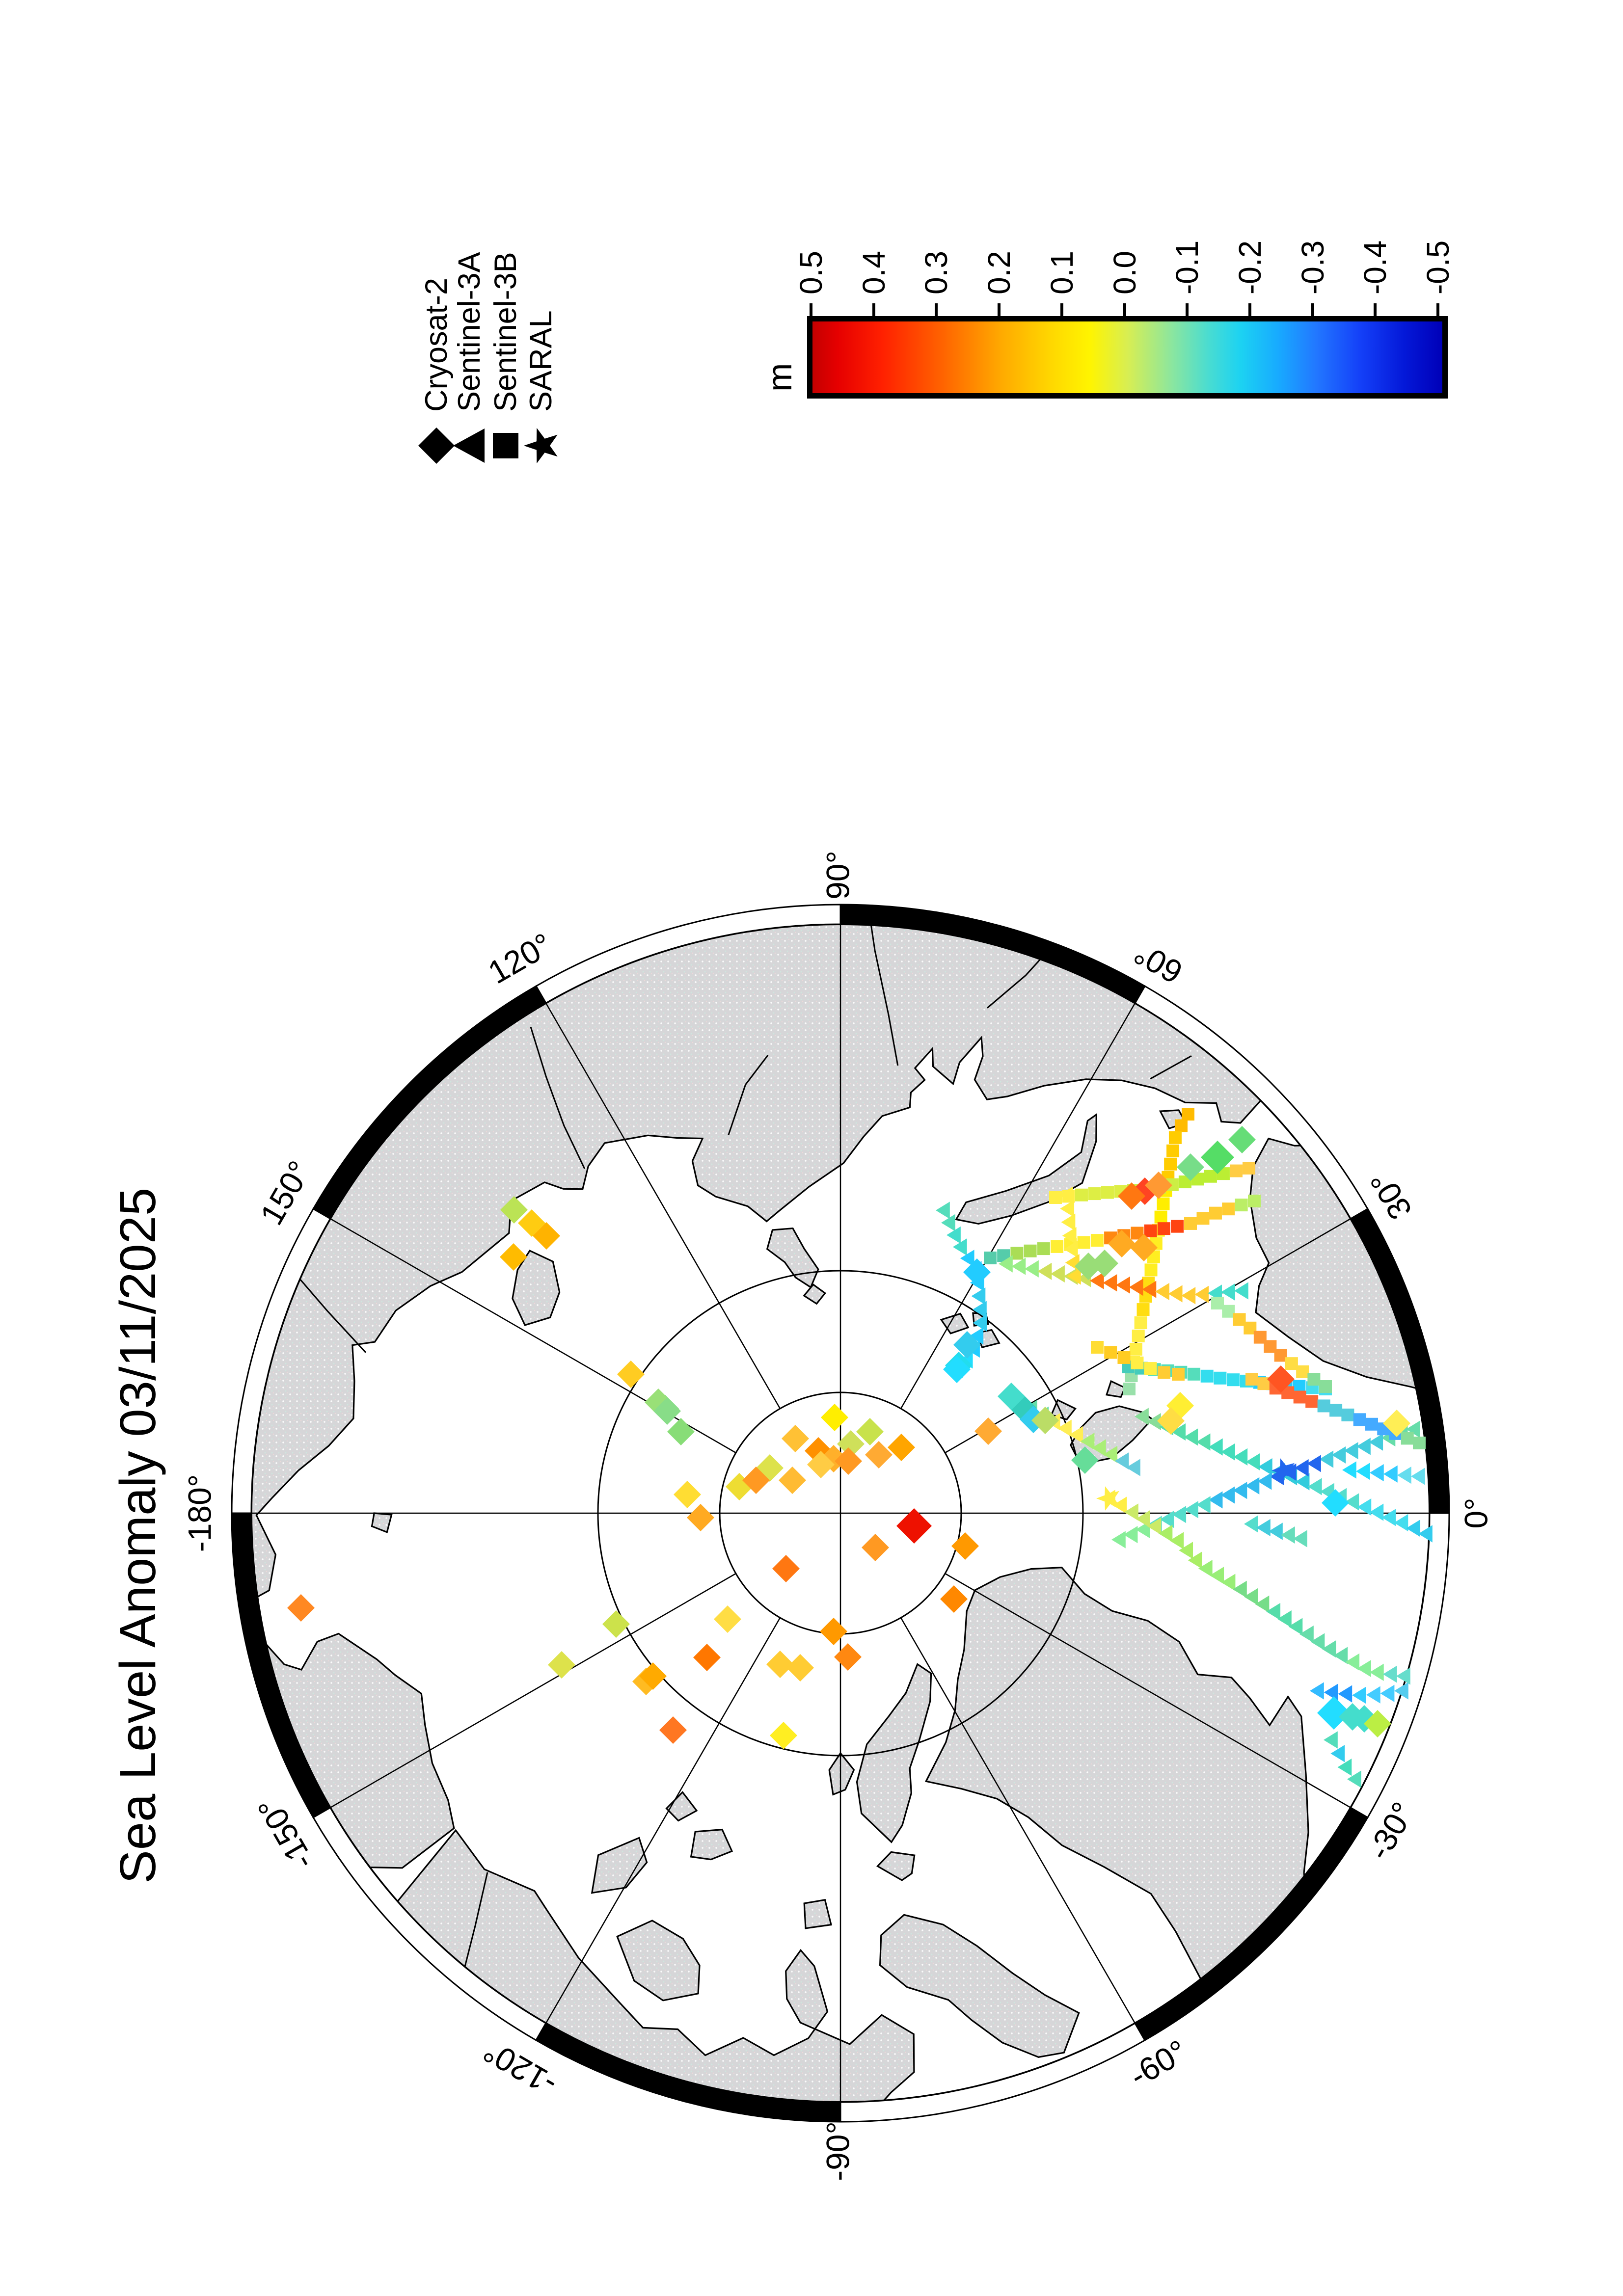 This screenshot has width=1623, height=2296. What do you see at coordinates (1250, 267) in the screenshot?
I see `colorbar-tick-label: -0.2` at bounding box center [1250, 267].